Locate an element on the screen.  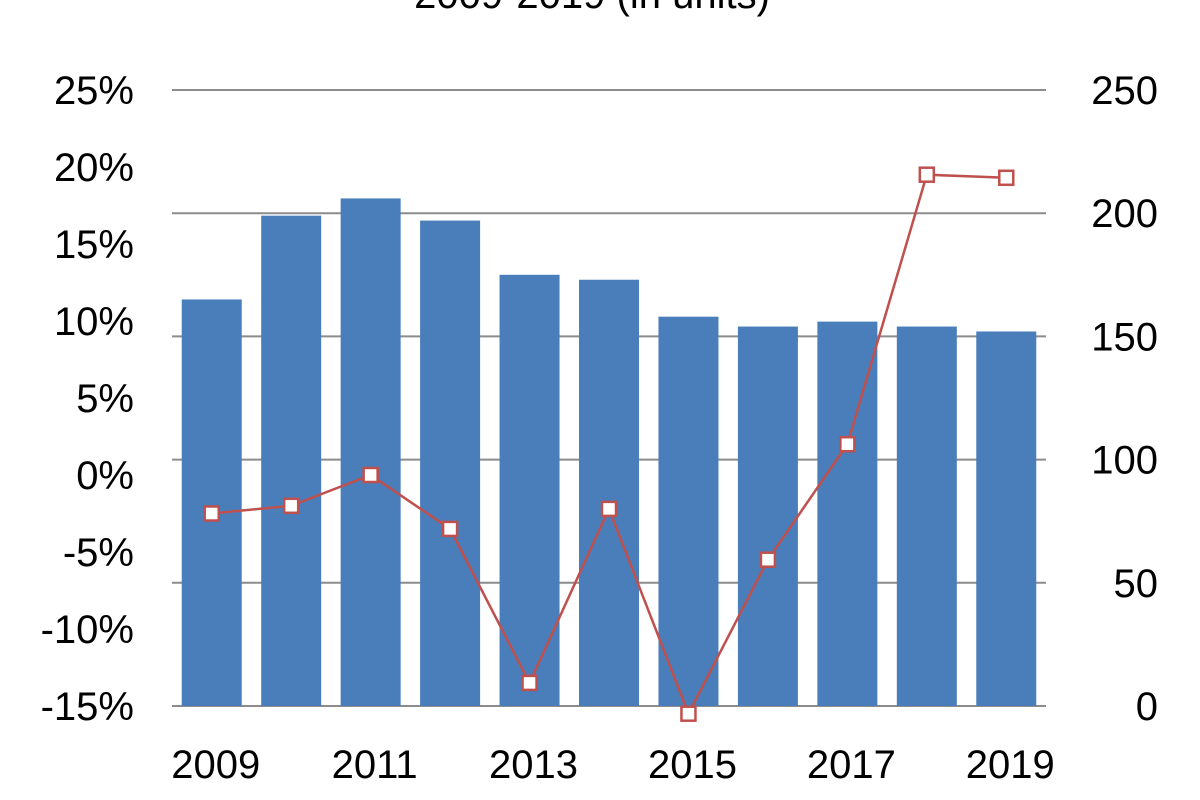
left-tick-label: 5% is located at coordinates (105, 399).